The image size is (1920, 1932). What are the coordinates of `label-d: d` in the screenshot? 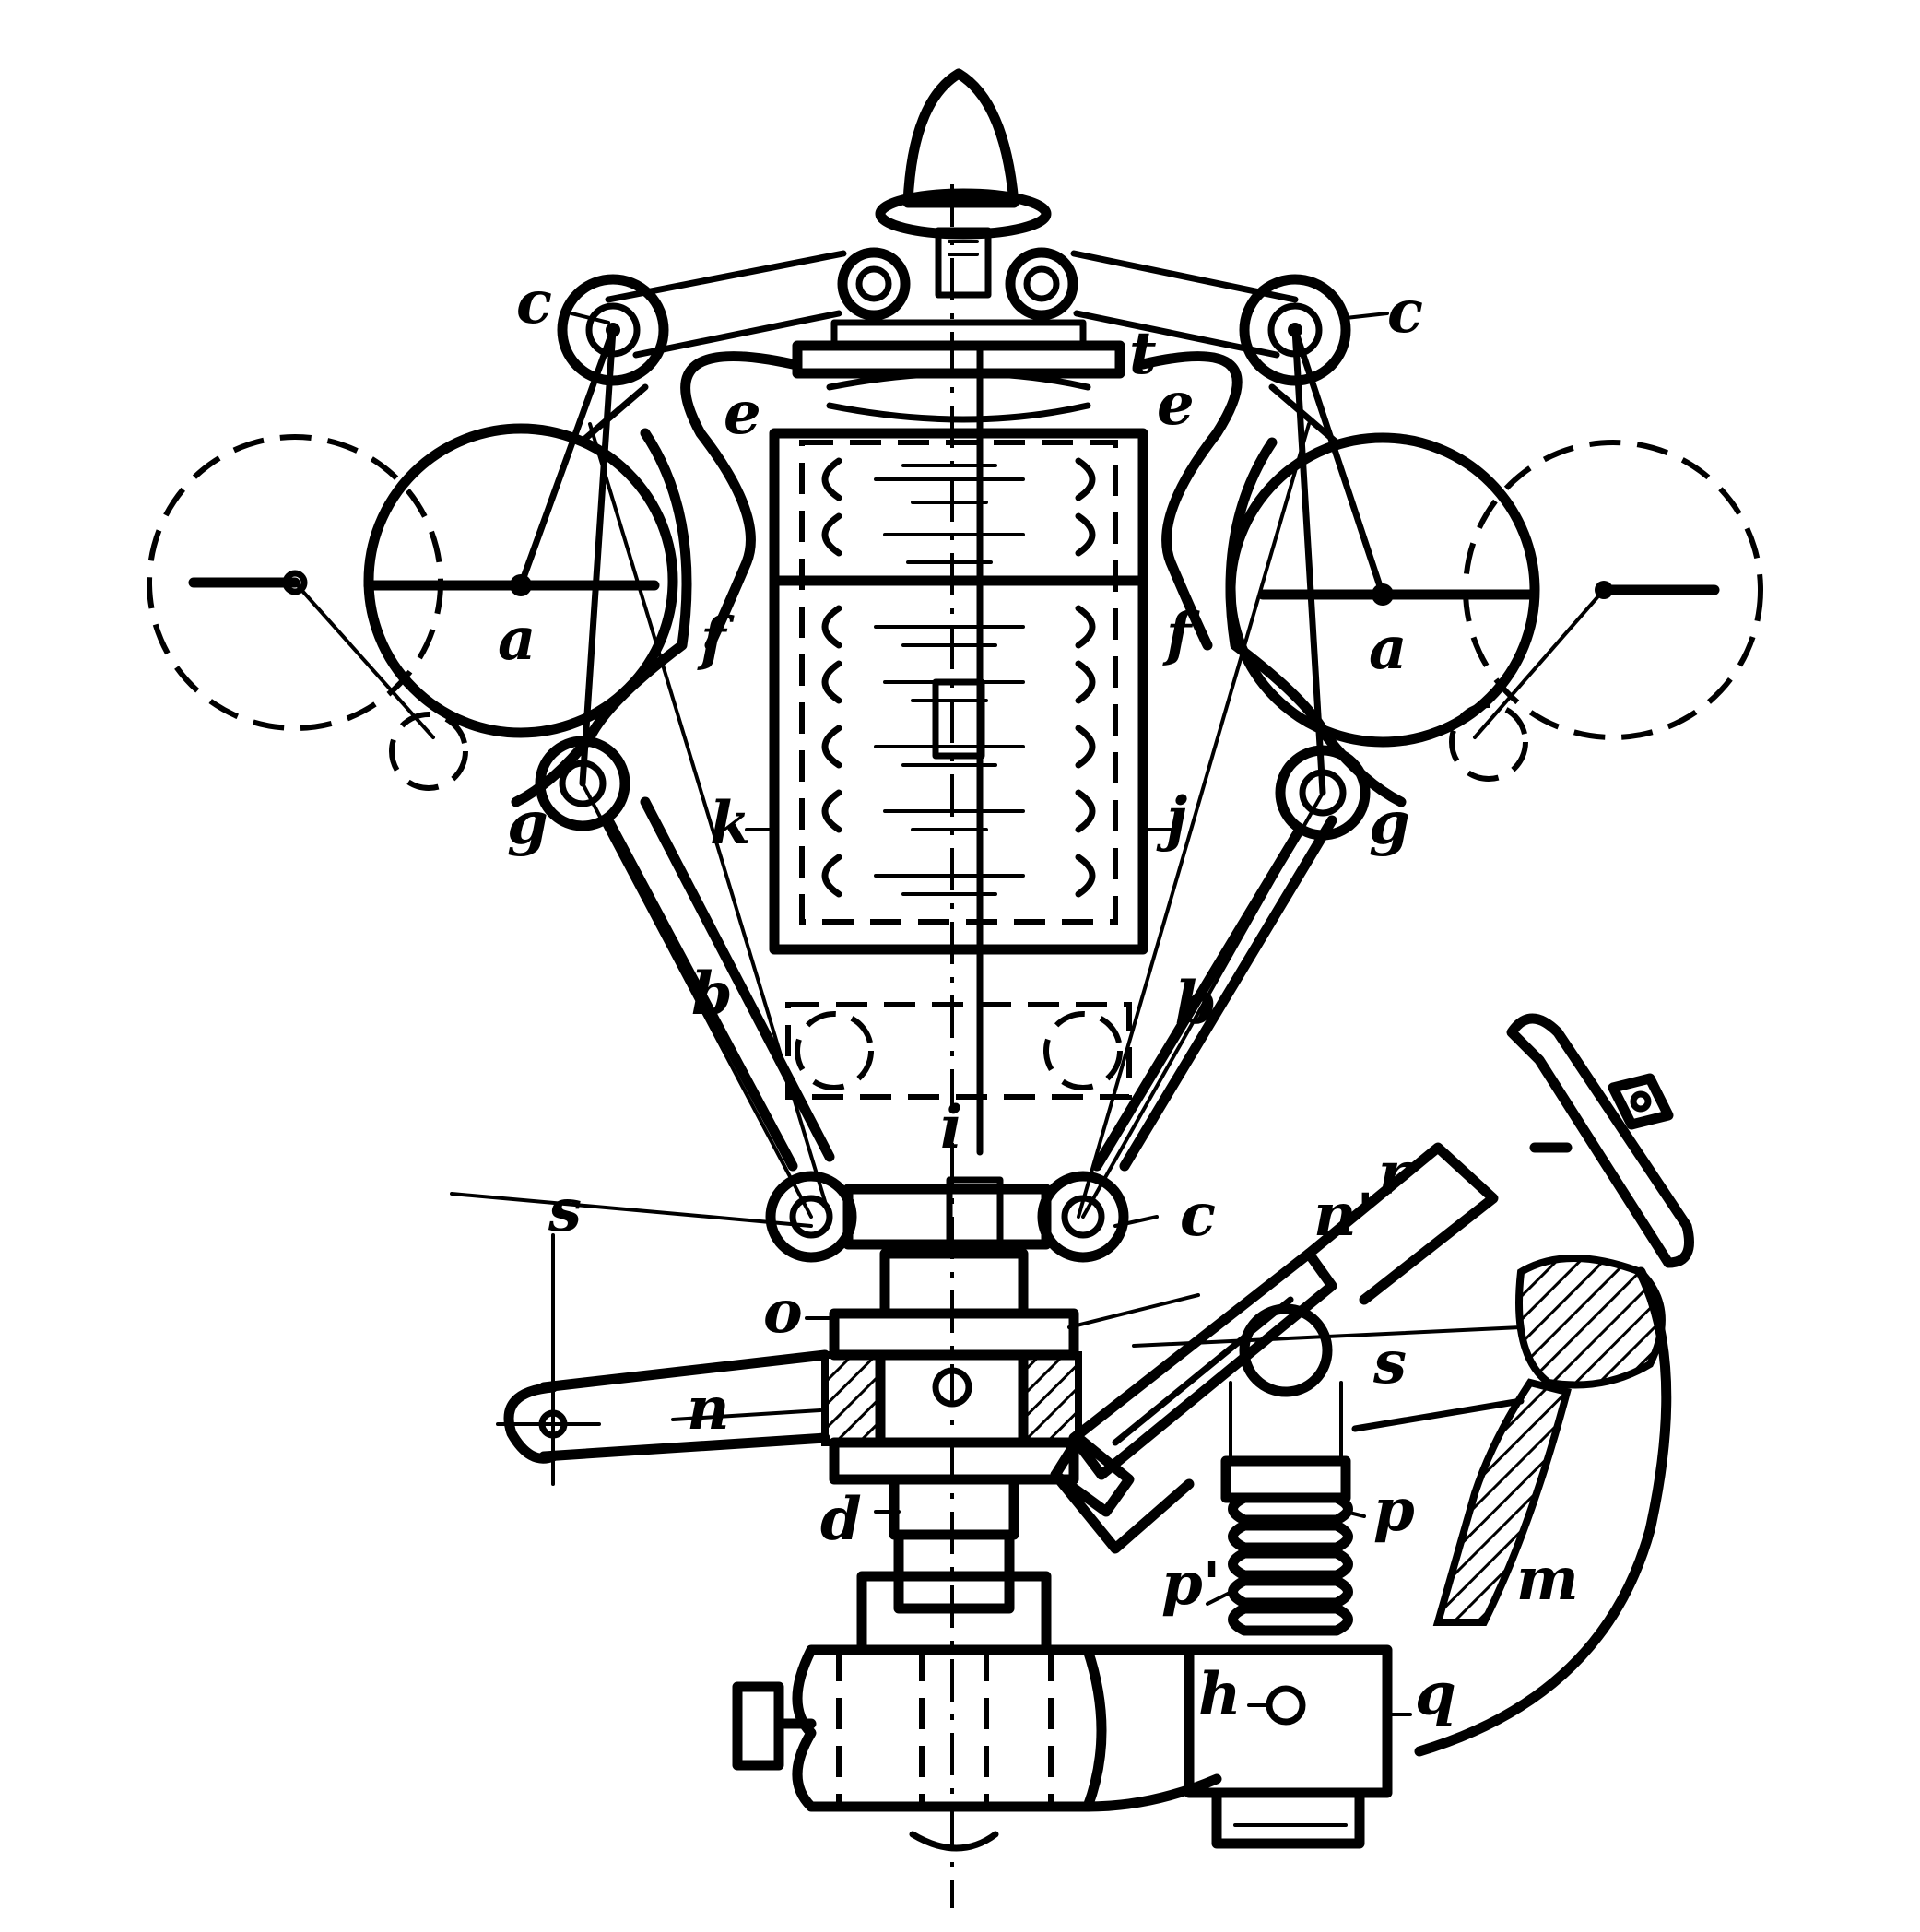 It's located at (841, 1519).